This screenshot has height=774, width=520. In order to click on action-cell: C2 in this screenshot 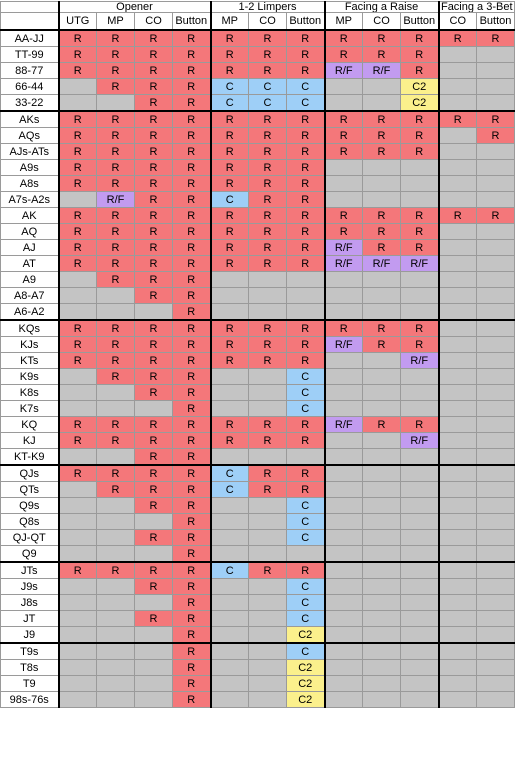, I will do `click(419, 103)`.